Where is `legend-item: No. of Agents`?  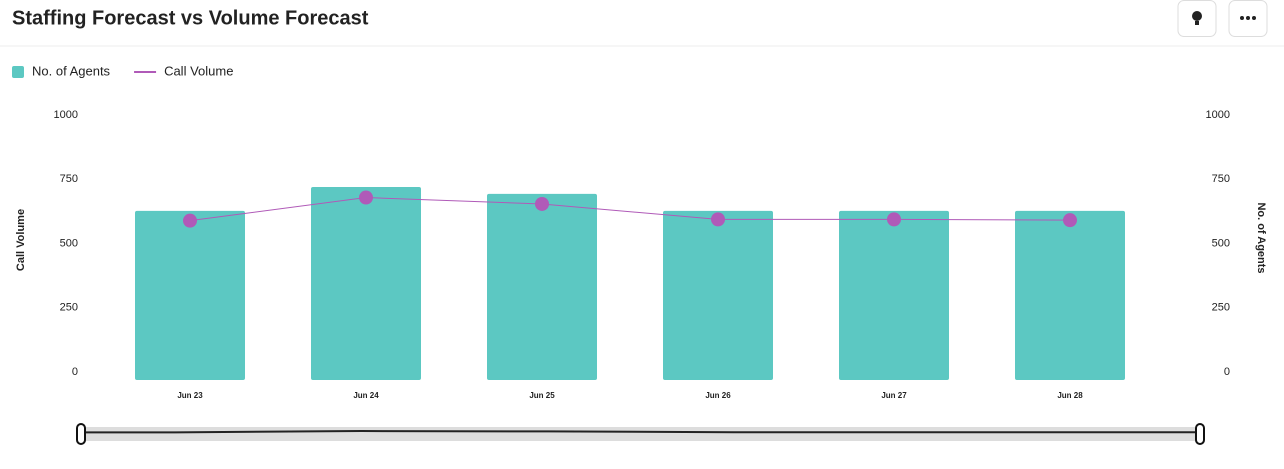
legend-item: No. of Agents is located at coordinates (61, 70).